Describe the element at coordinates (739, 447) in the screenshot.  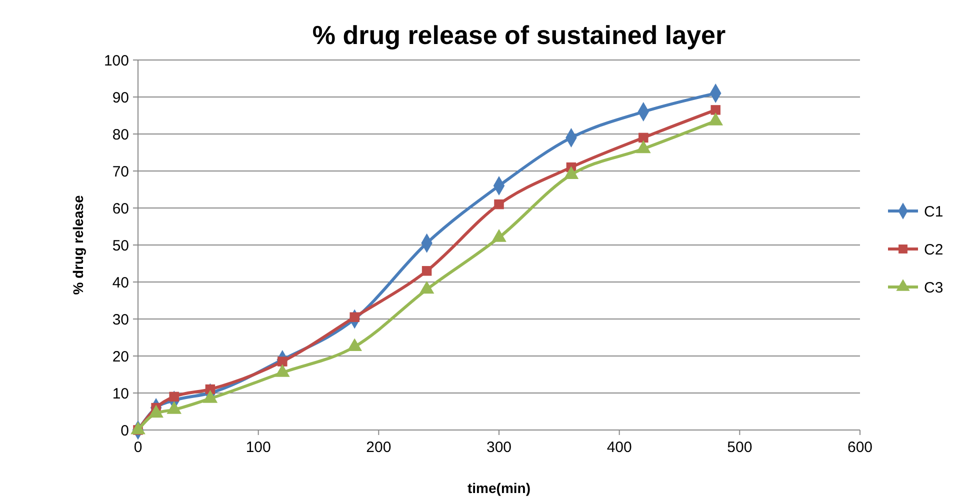
I see `x-tick-label: 500` at that location.